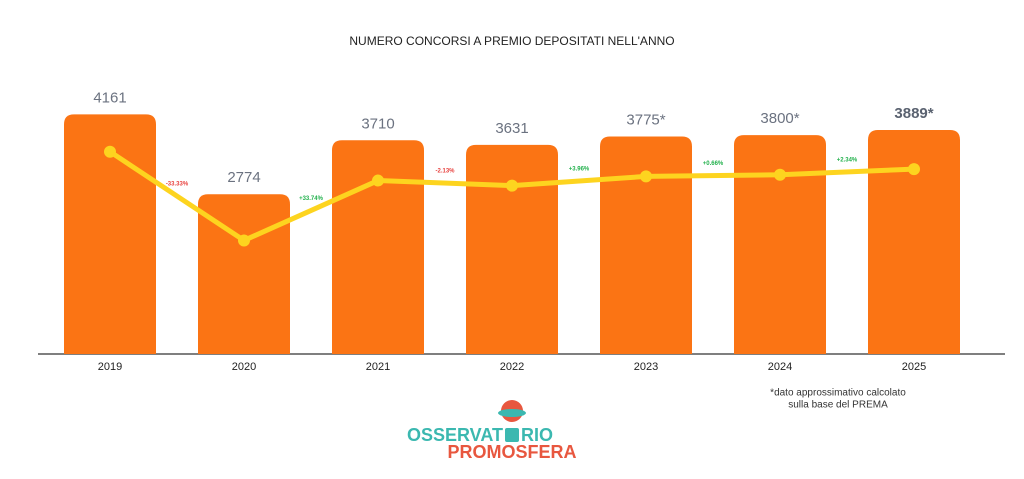 The image size is (1024, 479). What do you see at coordinates (244, 367) in the screenshot?
I see `x-tick-label: 2020` at bounding box center [244, 367].